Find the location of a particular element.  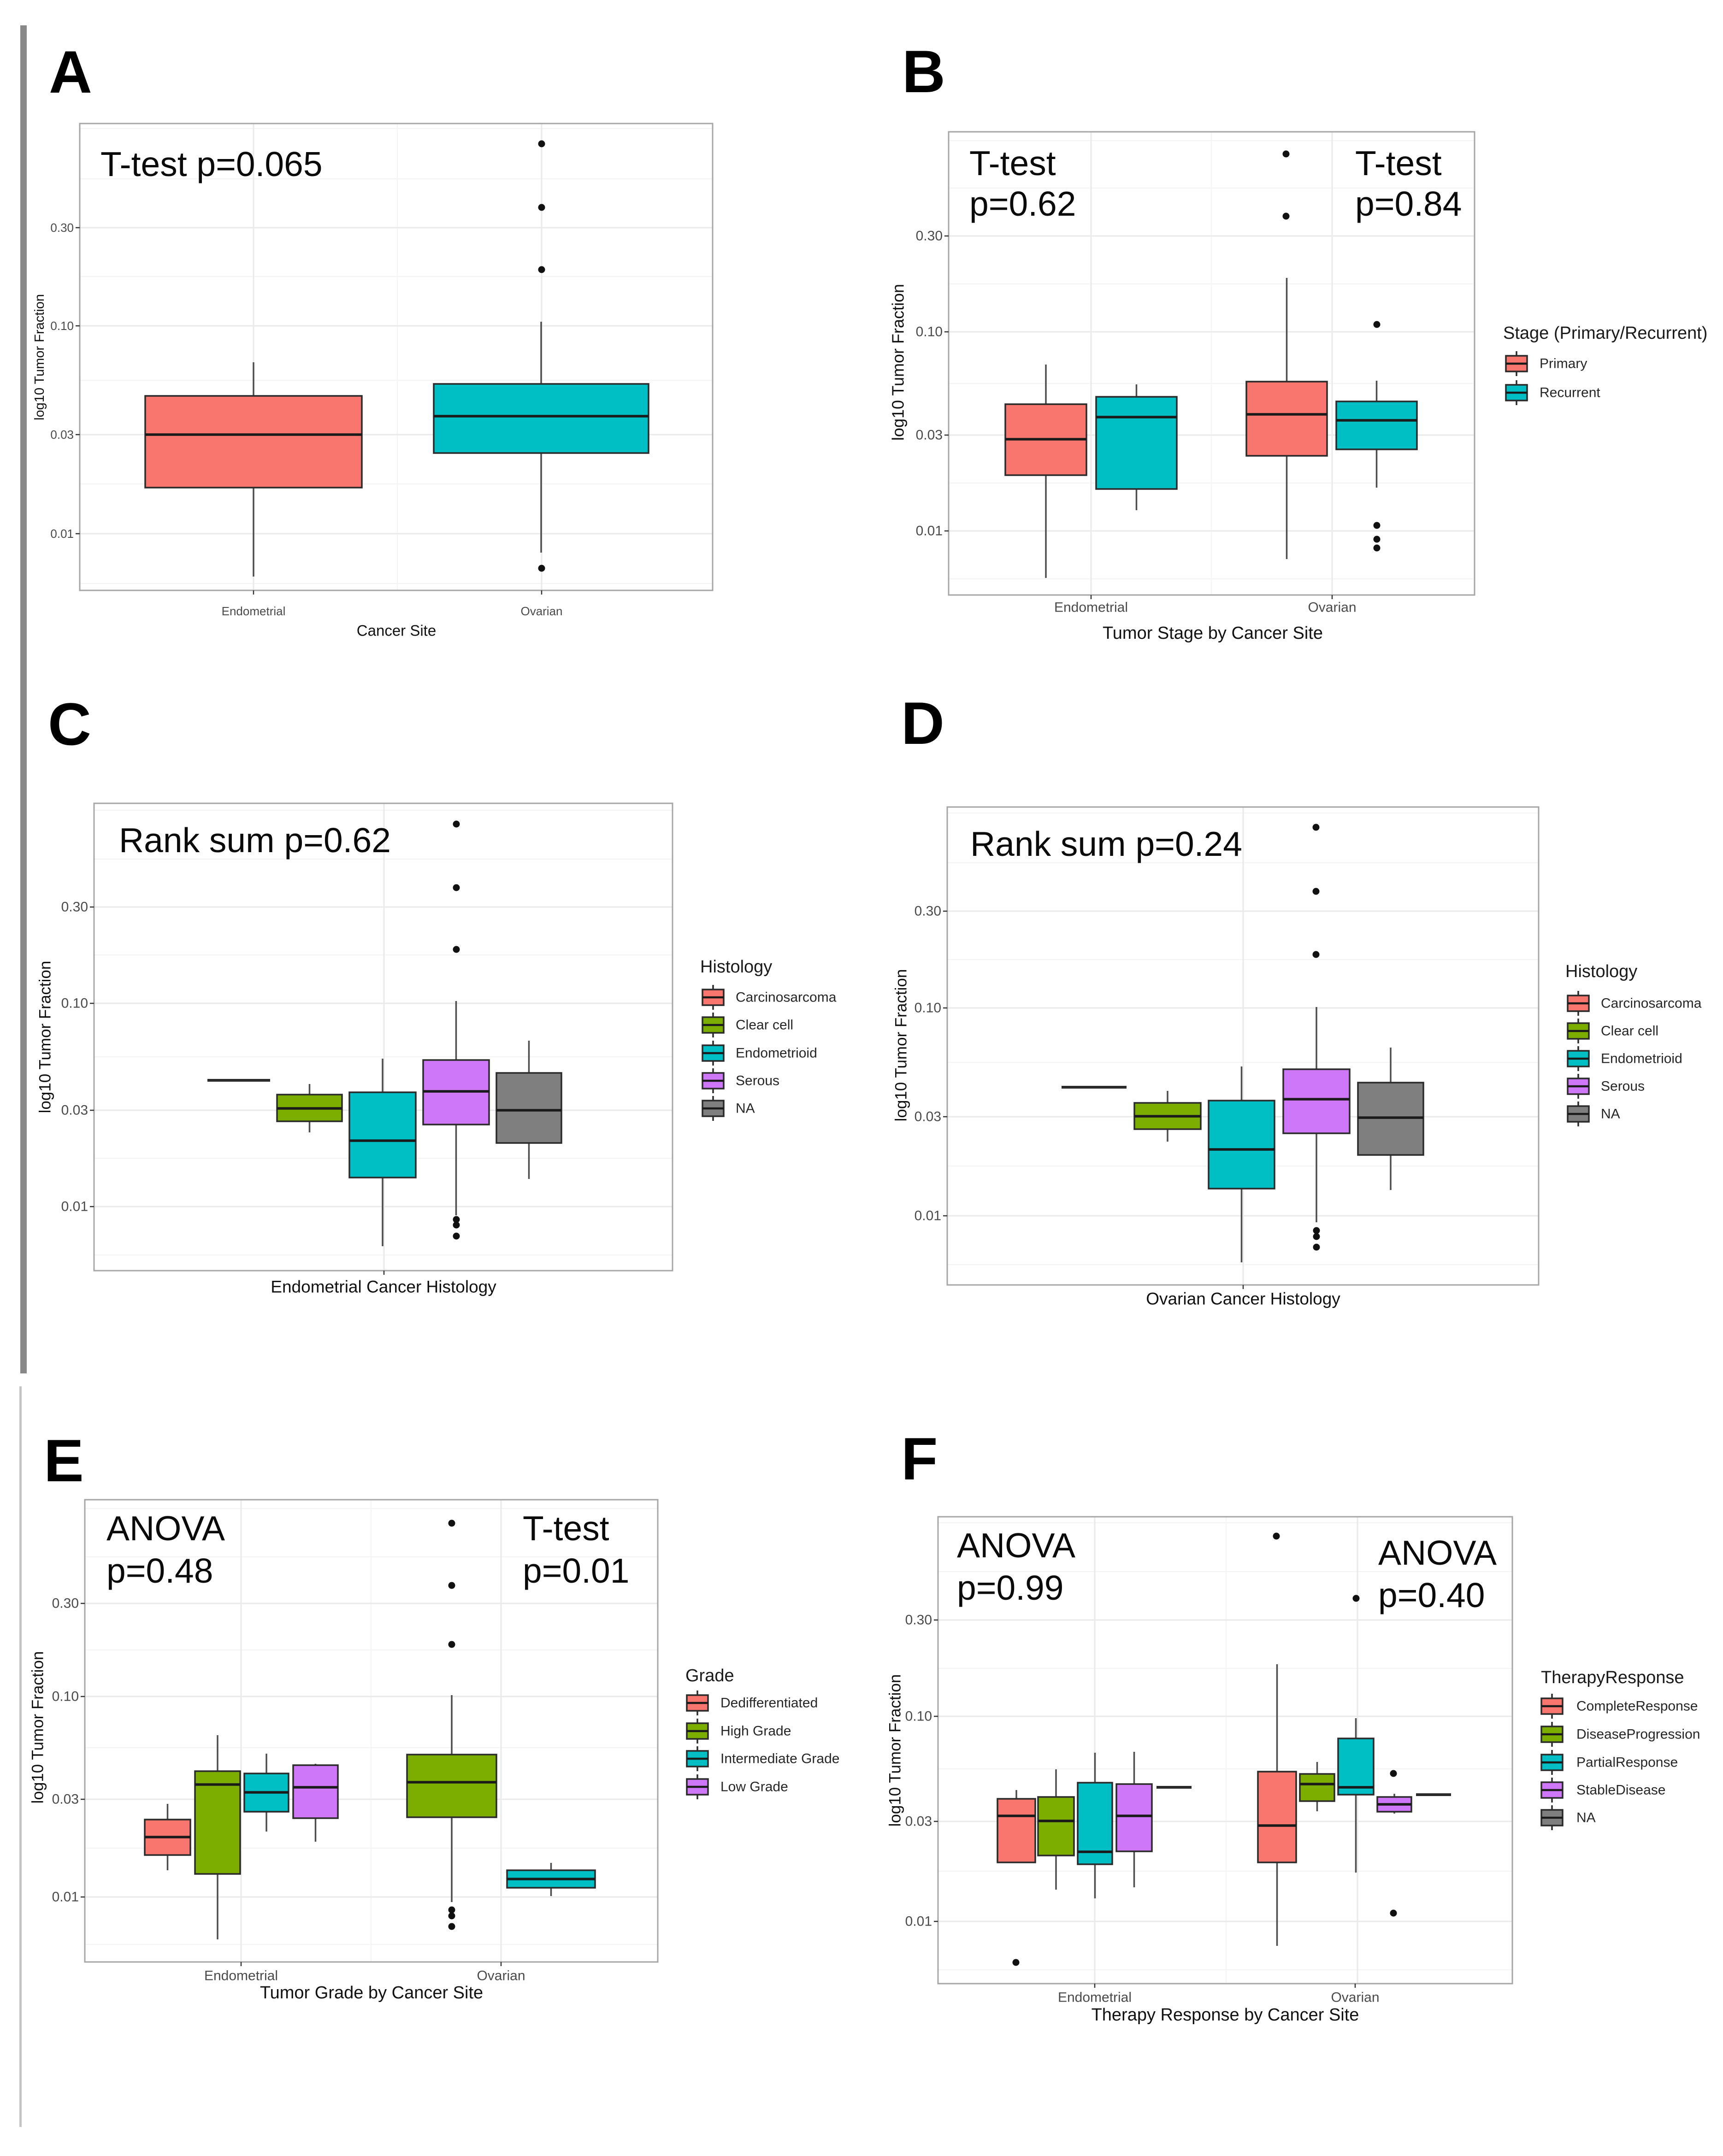

svg-text: High Grade is located at coordinates (755, 1731).